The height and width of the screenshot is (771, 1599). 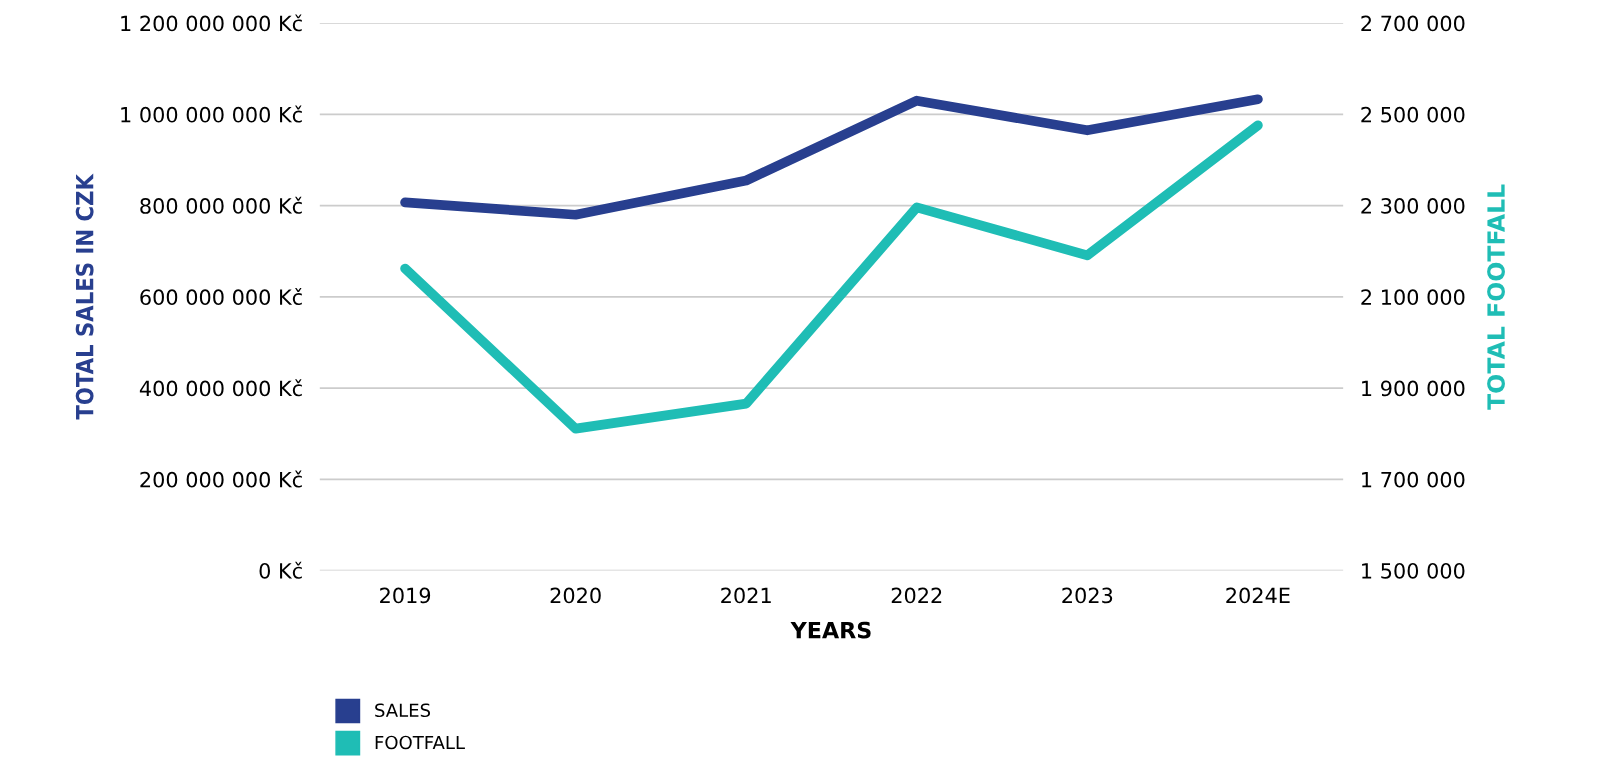 What do you see at coordinates (1413, 23) in the screenshot?
I see `y2-tick-label: 2 700 000` at bounding box center [1413, 23].